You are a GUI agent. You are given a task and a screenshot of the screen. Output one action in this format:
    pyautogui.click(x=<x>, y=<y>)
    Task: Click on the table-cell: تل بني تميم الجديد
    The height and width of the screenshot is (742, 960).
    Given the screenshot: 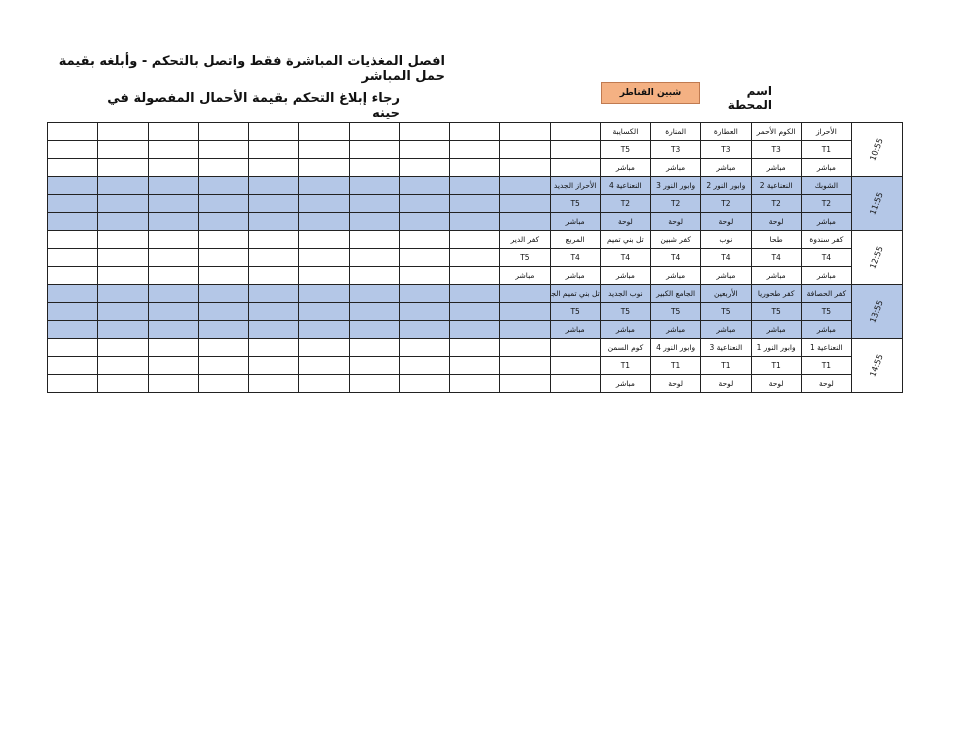 What is the action you would take?
    pyautogui.click(x=575, y=293)
    